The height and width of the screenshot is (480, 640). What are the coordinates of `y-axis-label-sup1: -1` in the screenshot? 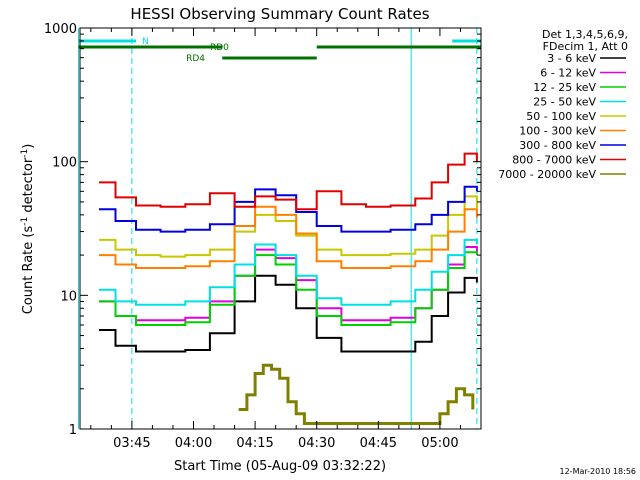 It's located at (25, 221).